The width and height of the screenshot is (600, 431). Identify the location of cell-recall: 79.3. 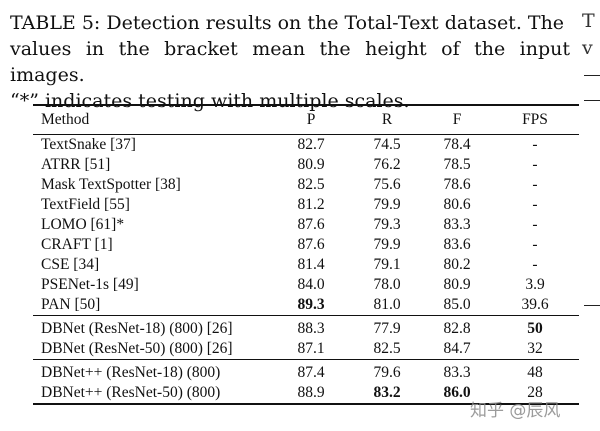
(387, 224).